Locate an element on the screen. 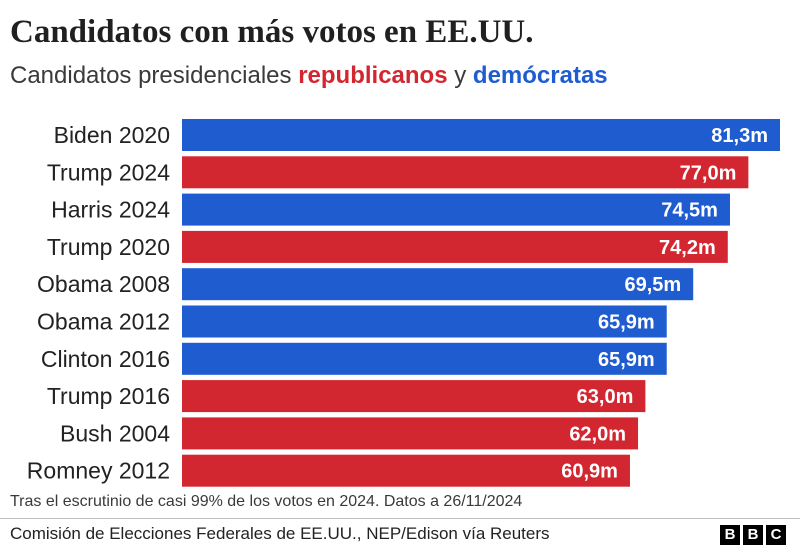 The height and width of the screenshot is (550, 800). bbc-logo-letter-2: B is located at coordinates (753, 535).